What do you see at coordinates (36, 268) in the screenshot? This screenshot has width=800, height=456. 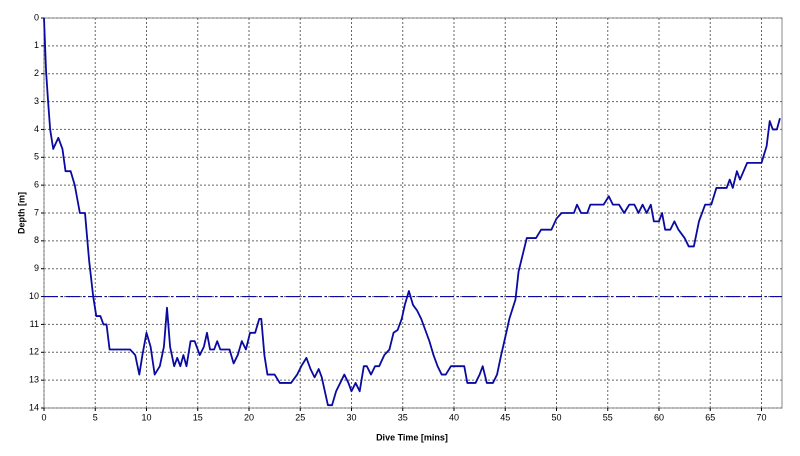 I see `y-tick-label: 9` at bounding box center [36, 268].